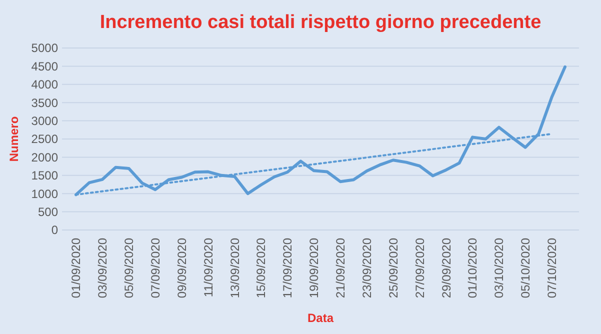 This screenshot has height=334, width=601. Describe the element at coordinates (181, 268) in the screenshot. I see `x-tick-label: 09/09/2020` at that location.